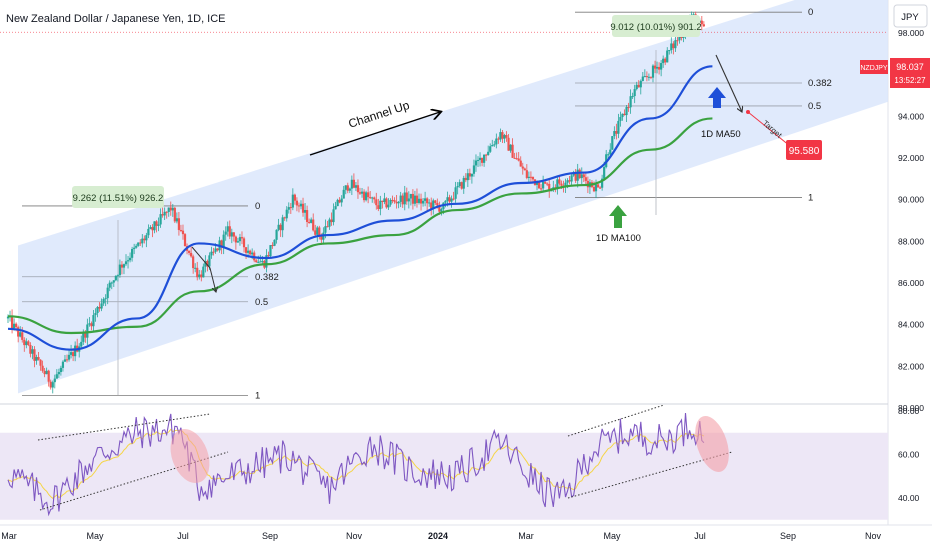  I want to click on measure-right-text: 9.012 (10.01%) 901.2, so click(655, 27).